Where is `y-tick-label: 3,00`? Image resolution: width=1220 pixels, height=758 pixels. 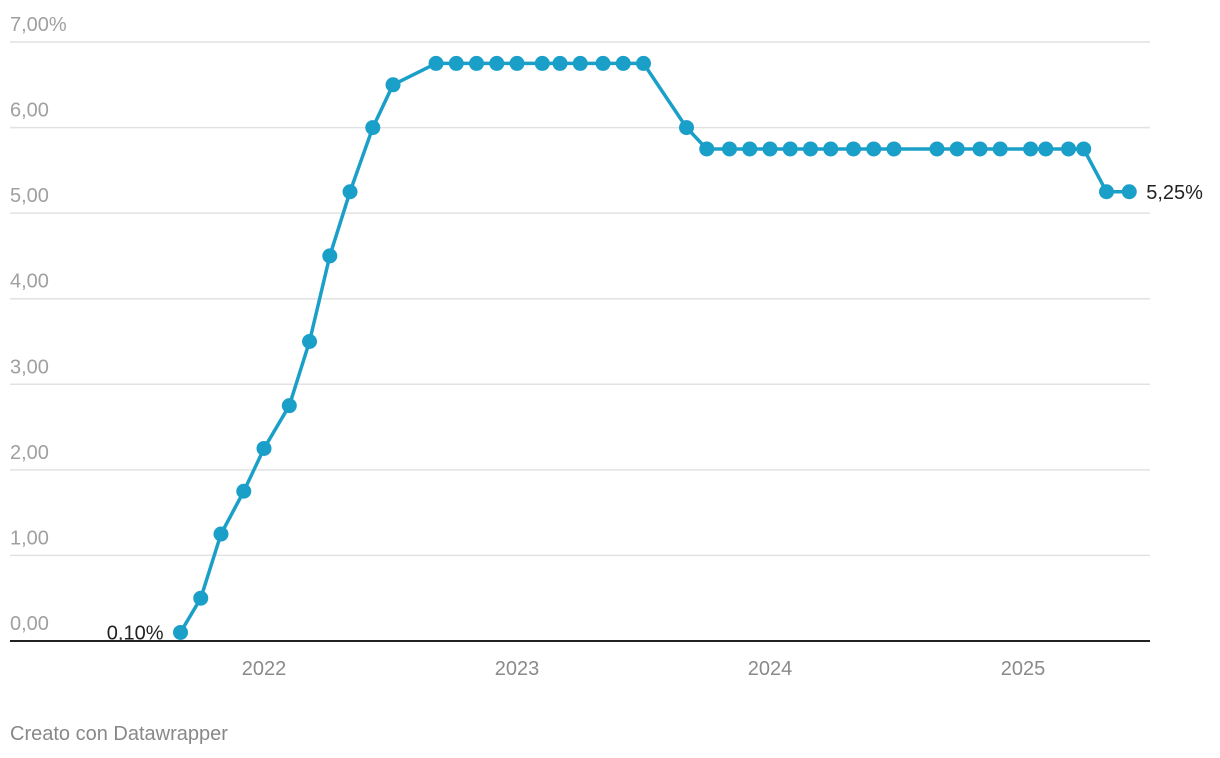 y-tick-label: 3,00 is located at coordinates (29, 367).